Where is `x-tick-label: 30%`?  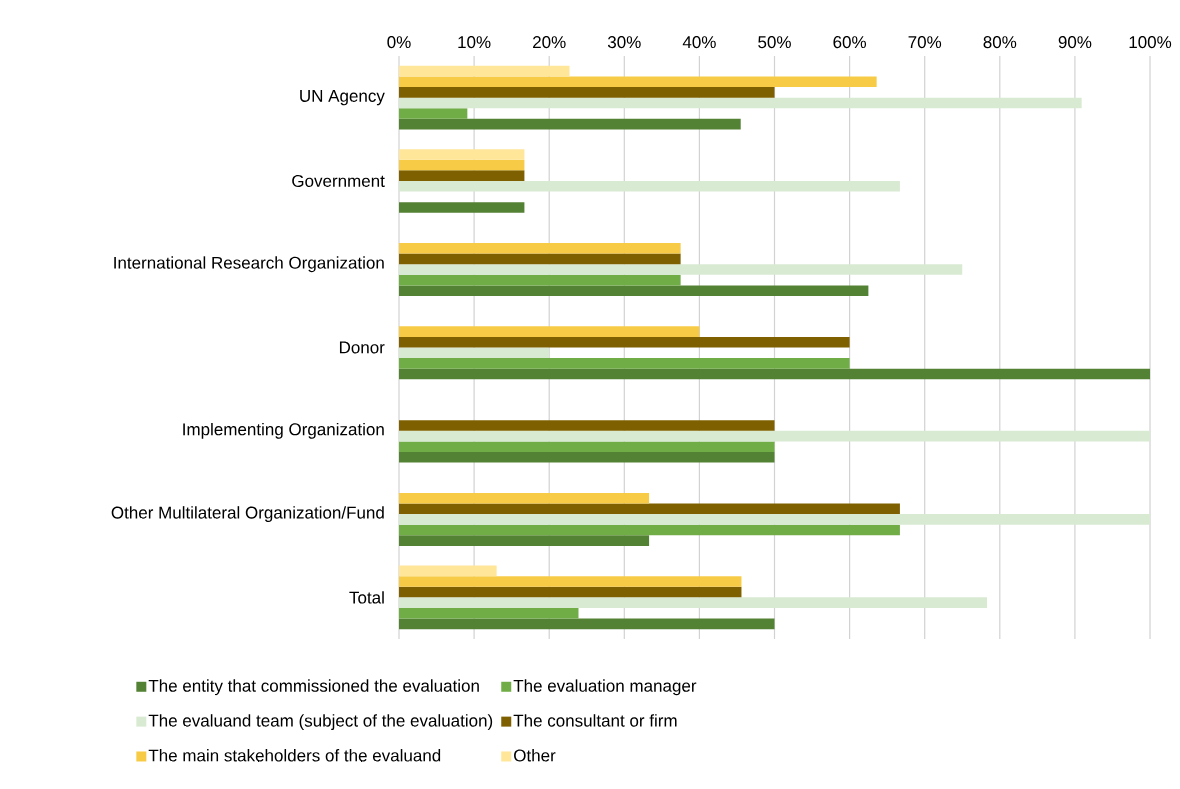 x-tick-label: 30% is located at coordinates (624, 42).